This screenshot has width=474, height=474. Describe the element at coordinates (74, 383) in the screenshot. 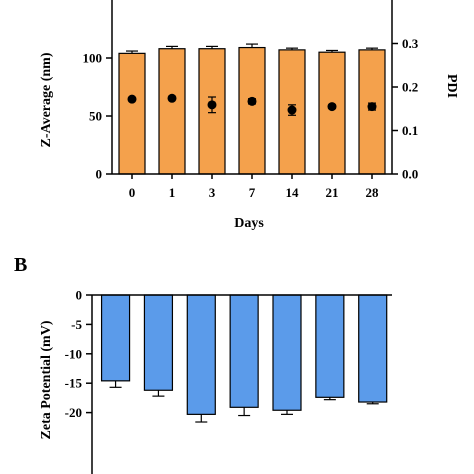

I see `b-y-tick-label: -15` at that location.